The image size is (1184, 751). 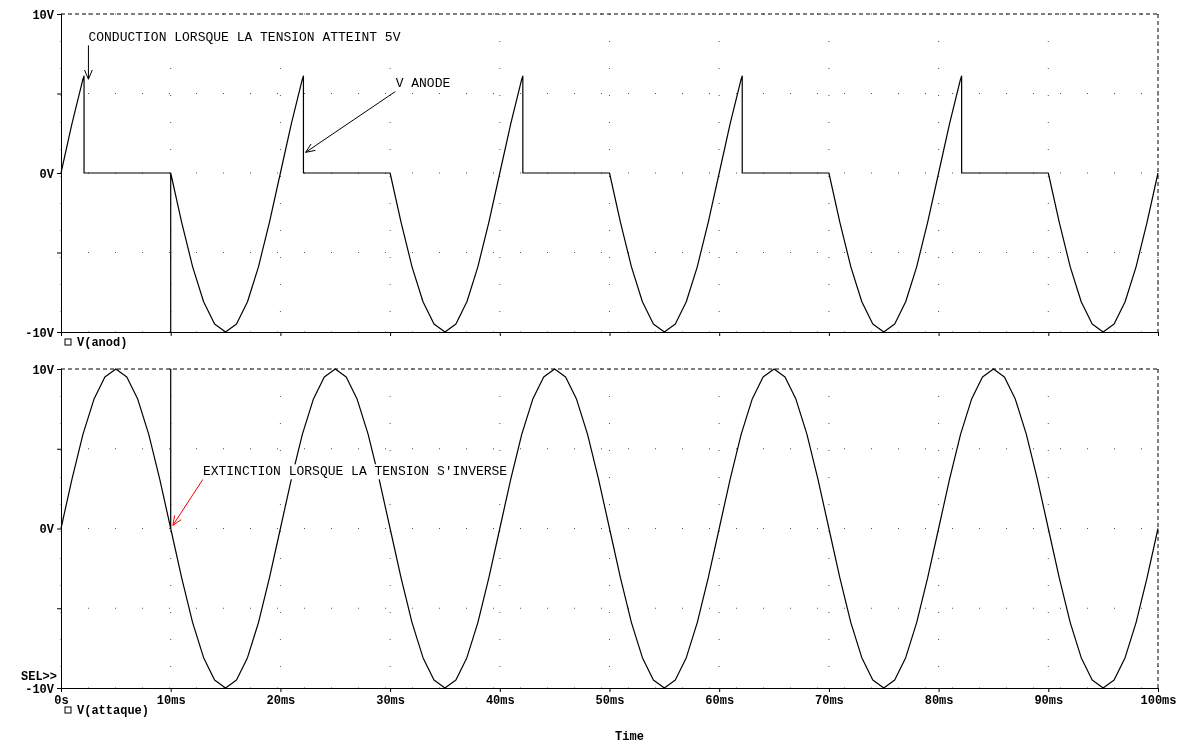 I want to click on x-tick-label: 0s, so click(x=61, y=700).